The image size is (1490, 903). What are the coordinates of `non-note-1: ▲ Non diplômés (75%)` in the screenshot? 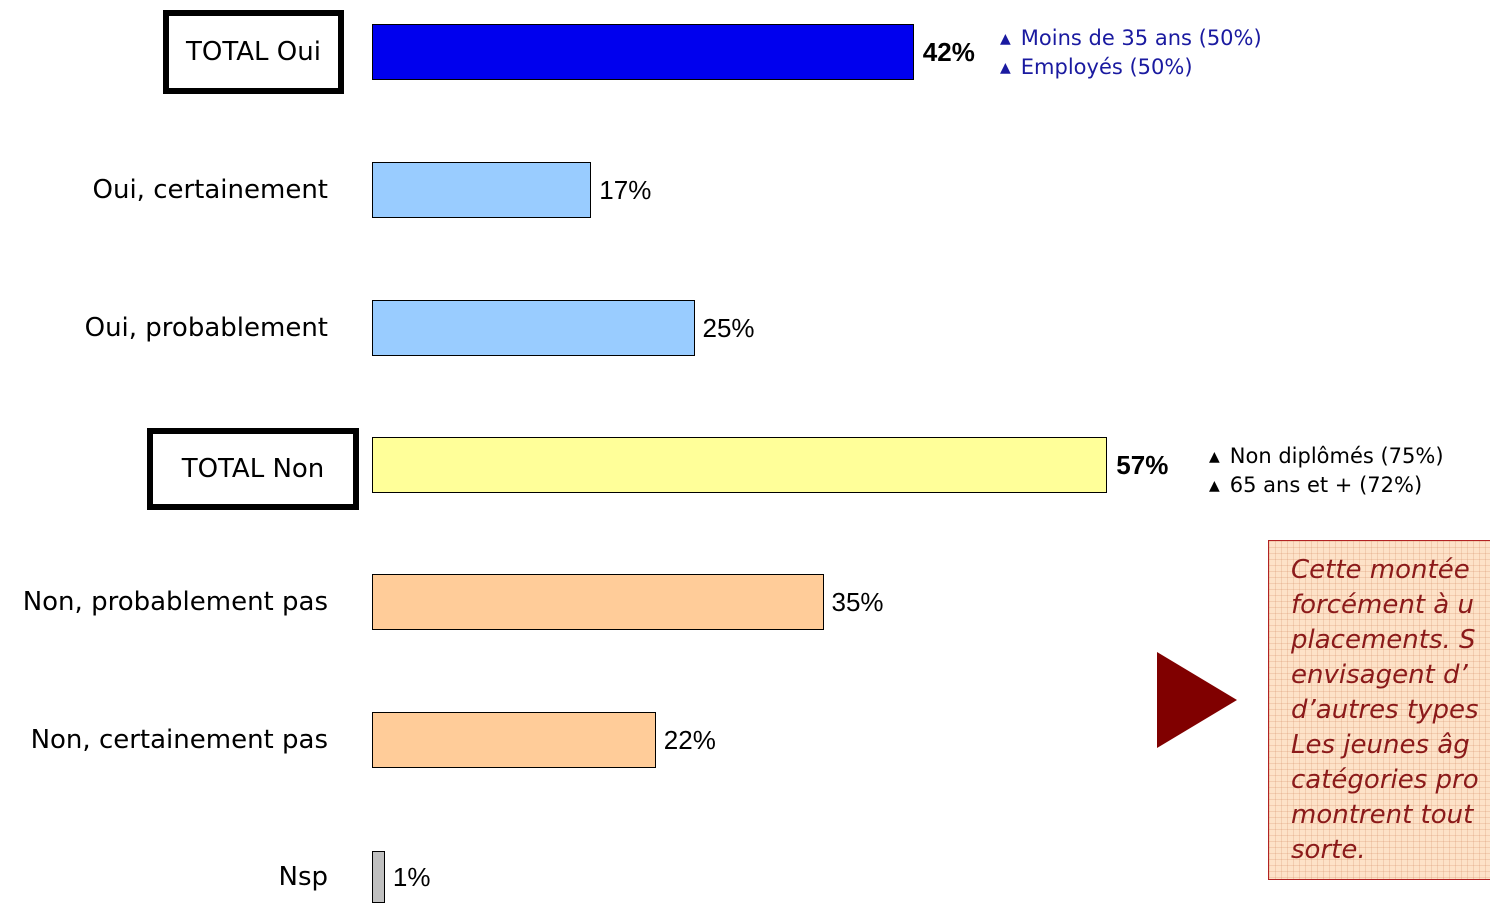 It's located at (1326, 456).